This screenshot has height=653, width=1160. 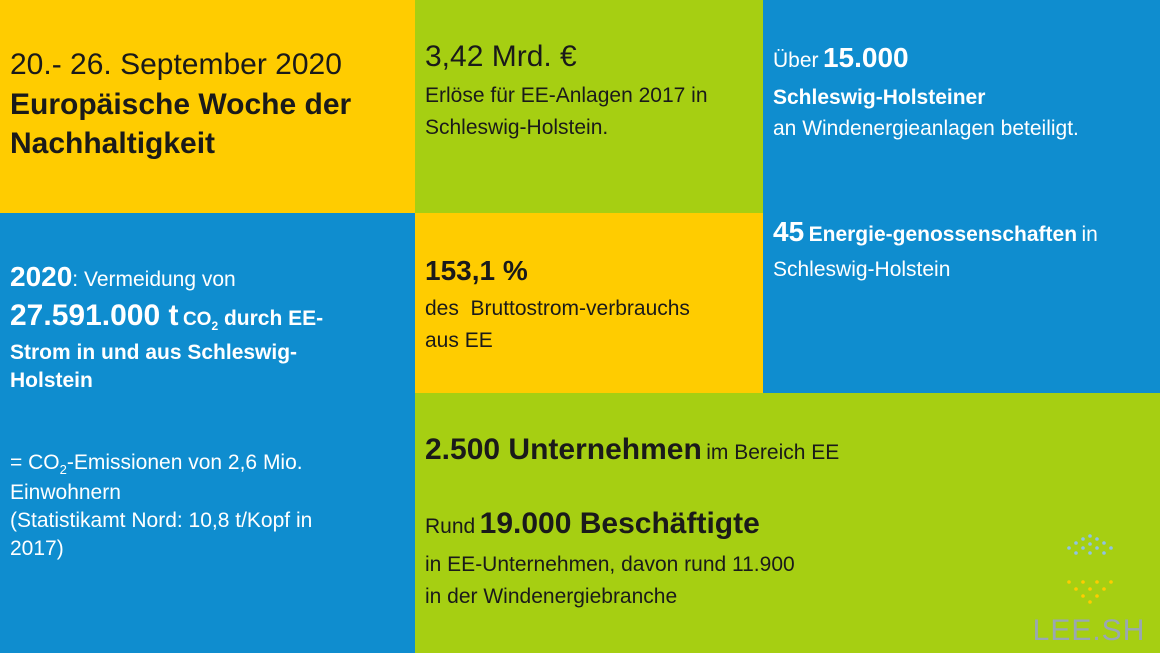 I want to click on co2-amount: 27.591.000 t, so click(x=94, y=315).